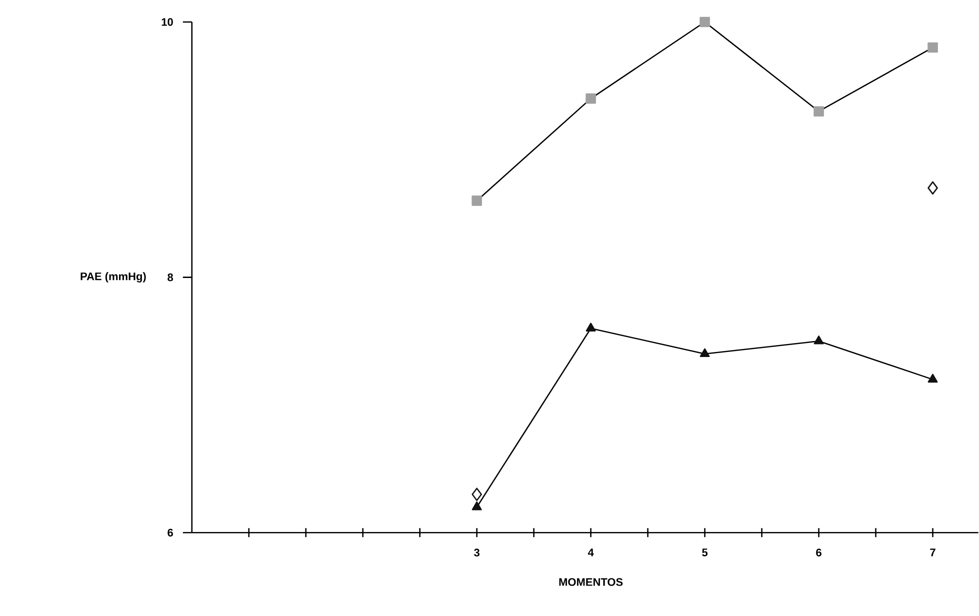  What do you see at coordinates (171, 278) in the screenshot?
I see `y-tick-label: 8` at bounding box center [171, 278].